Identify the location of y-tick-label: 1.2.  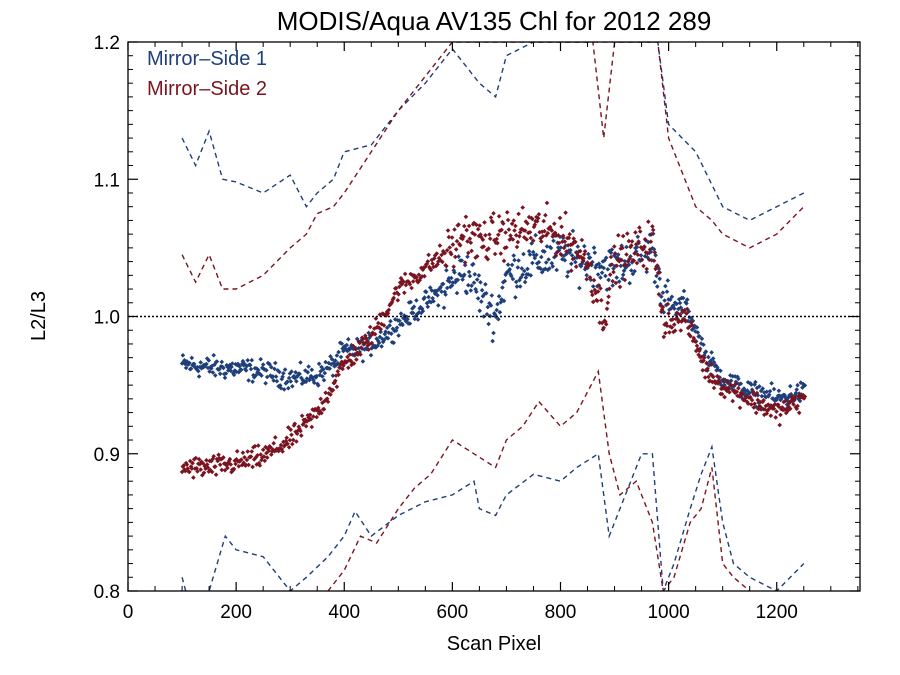
(107, 43).